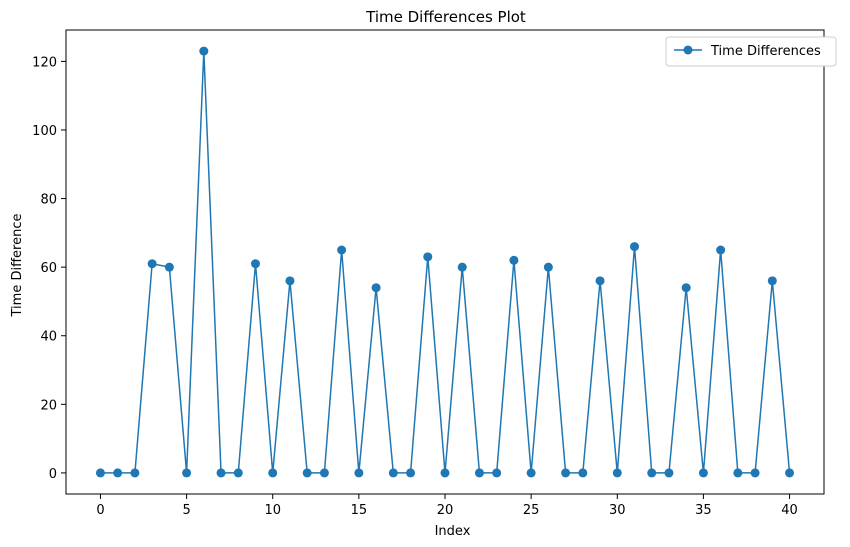 The image size is (850, 547). I want to click on legend: Time Differences, so click(751, 51).